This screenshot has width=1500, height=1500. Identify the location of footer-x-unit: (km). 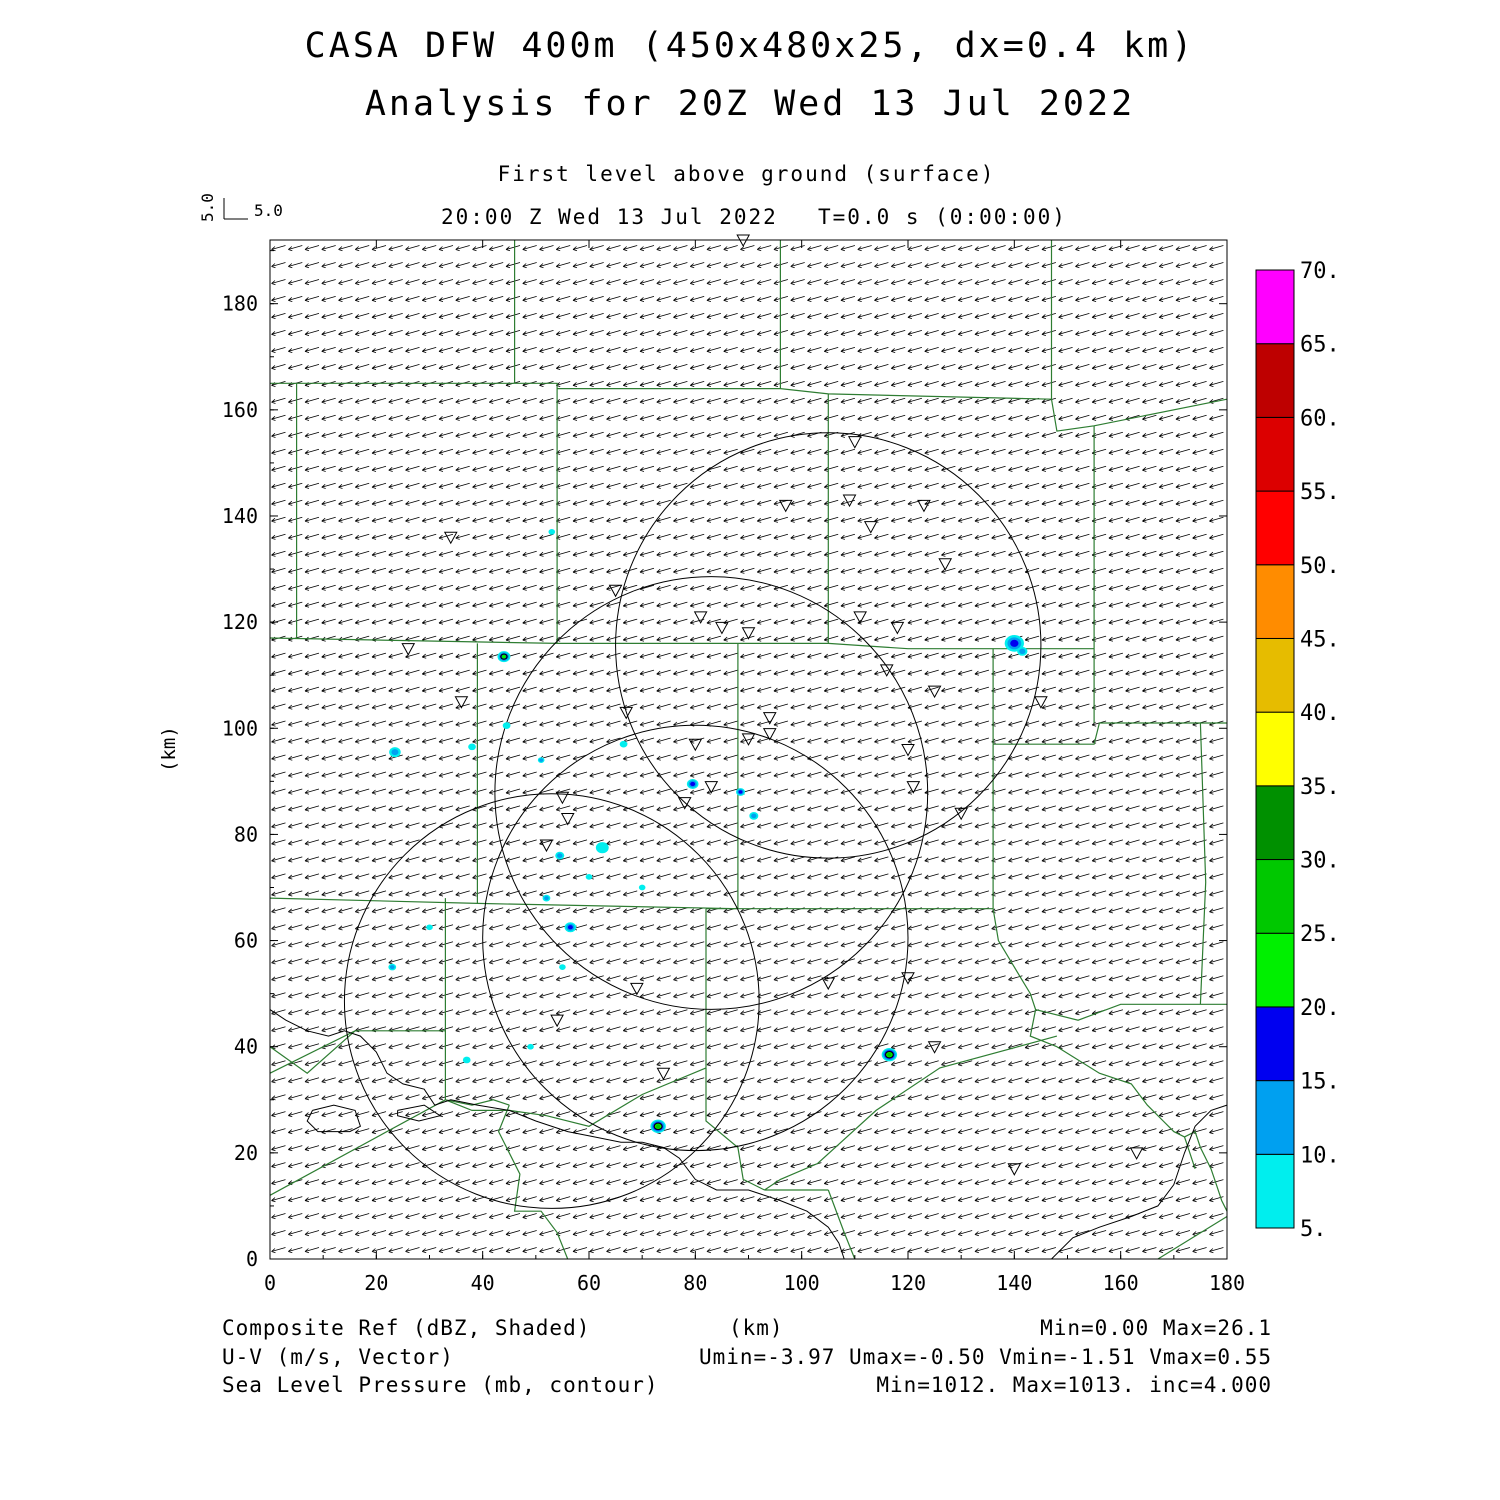
(756, 1328).